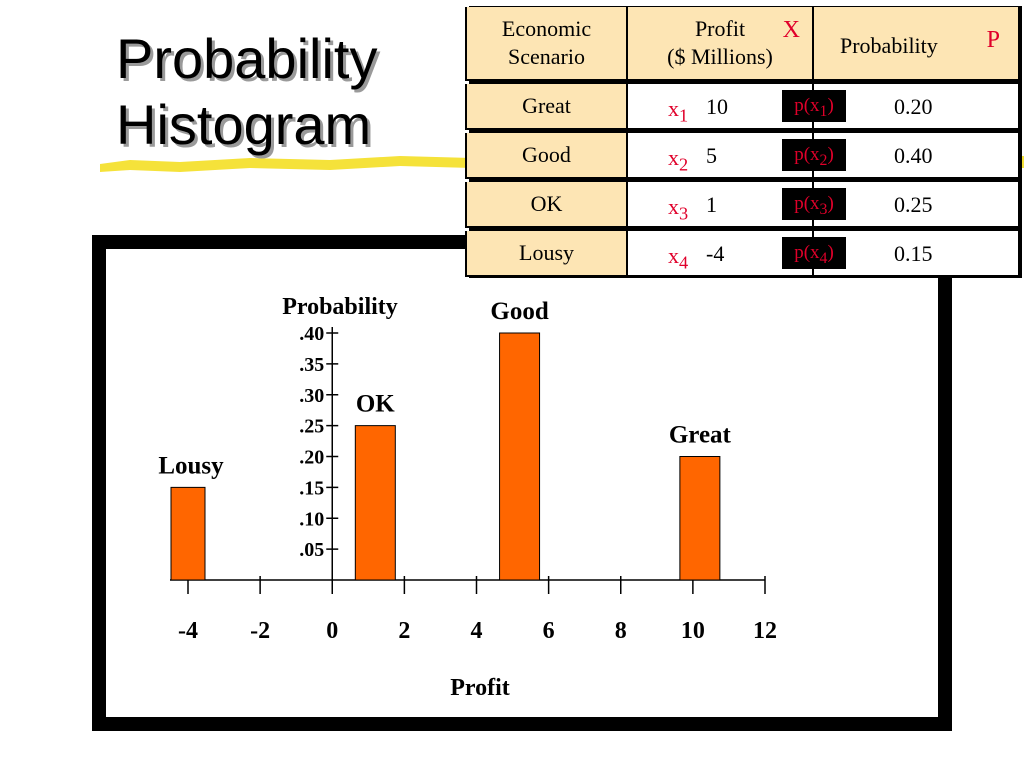 The image size is (1024, 768). Describe the element at coordinates (693, 631) in the screenshot. I see `x-tick-label: 10` at that location.